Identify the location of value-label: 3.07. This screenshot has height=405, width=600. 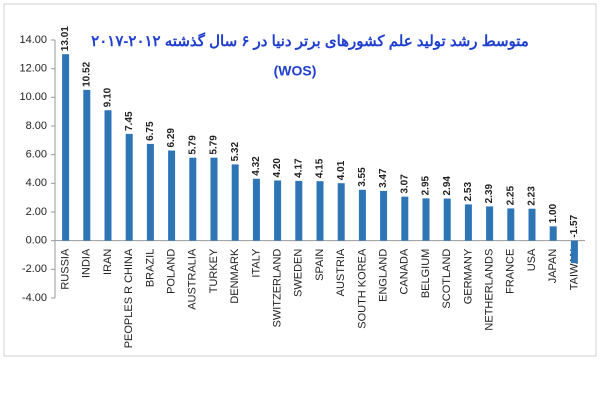
(404, 184).